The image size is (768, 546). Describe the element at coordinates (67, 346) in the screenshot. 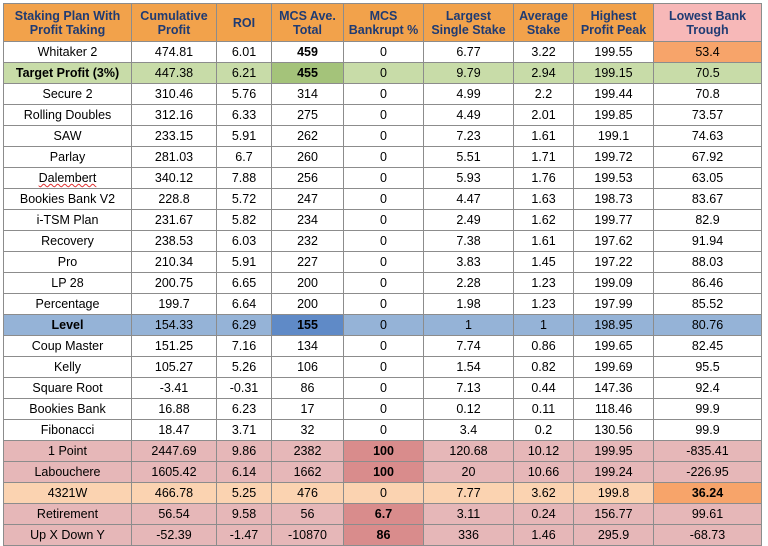

I see `cell-plan: Coup Master` at that location.